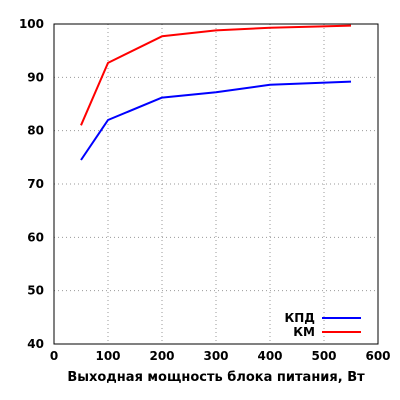  I want to click on legend-label: КПД, so click(299, 318).